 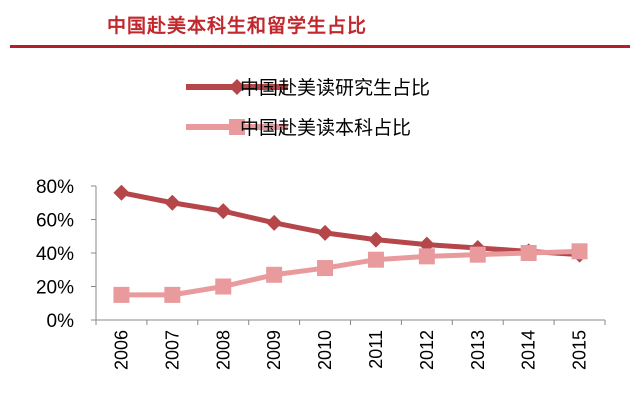 I want to click on x-tick-label: 2008, so click(x=223, y=350).